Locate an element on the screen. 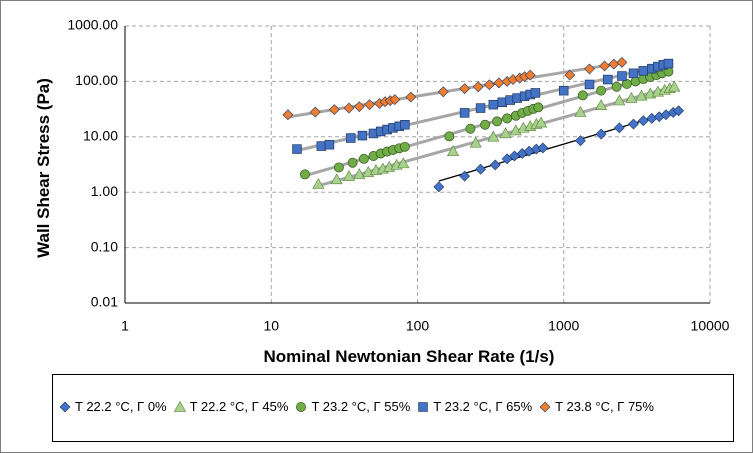  y-tick-label: 0.10 is located at coordinates (104, 246).